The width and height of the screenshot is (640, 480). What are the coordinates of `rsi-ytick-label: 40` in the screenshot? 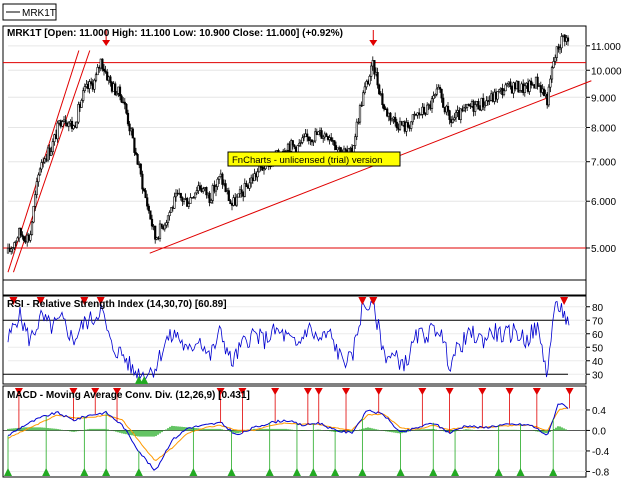 It's located at (598, 362).